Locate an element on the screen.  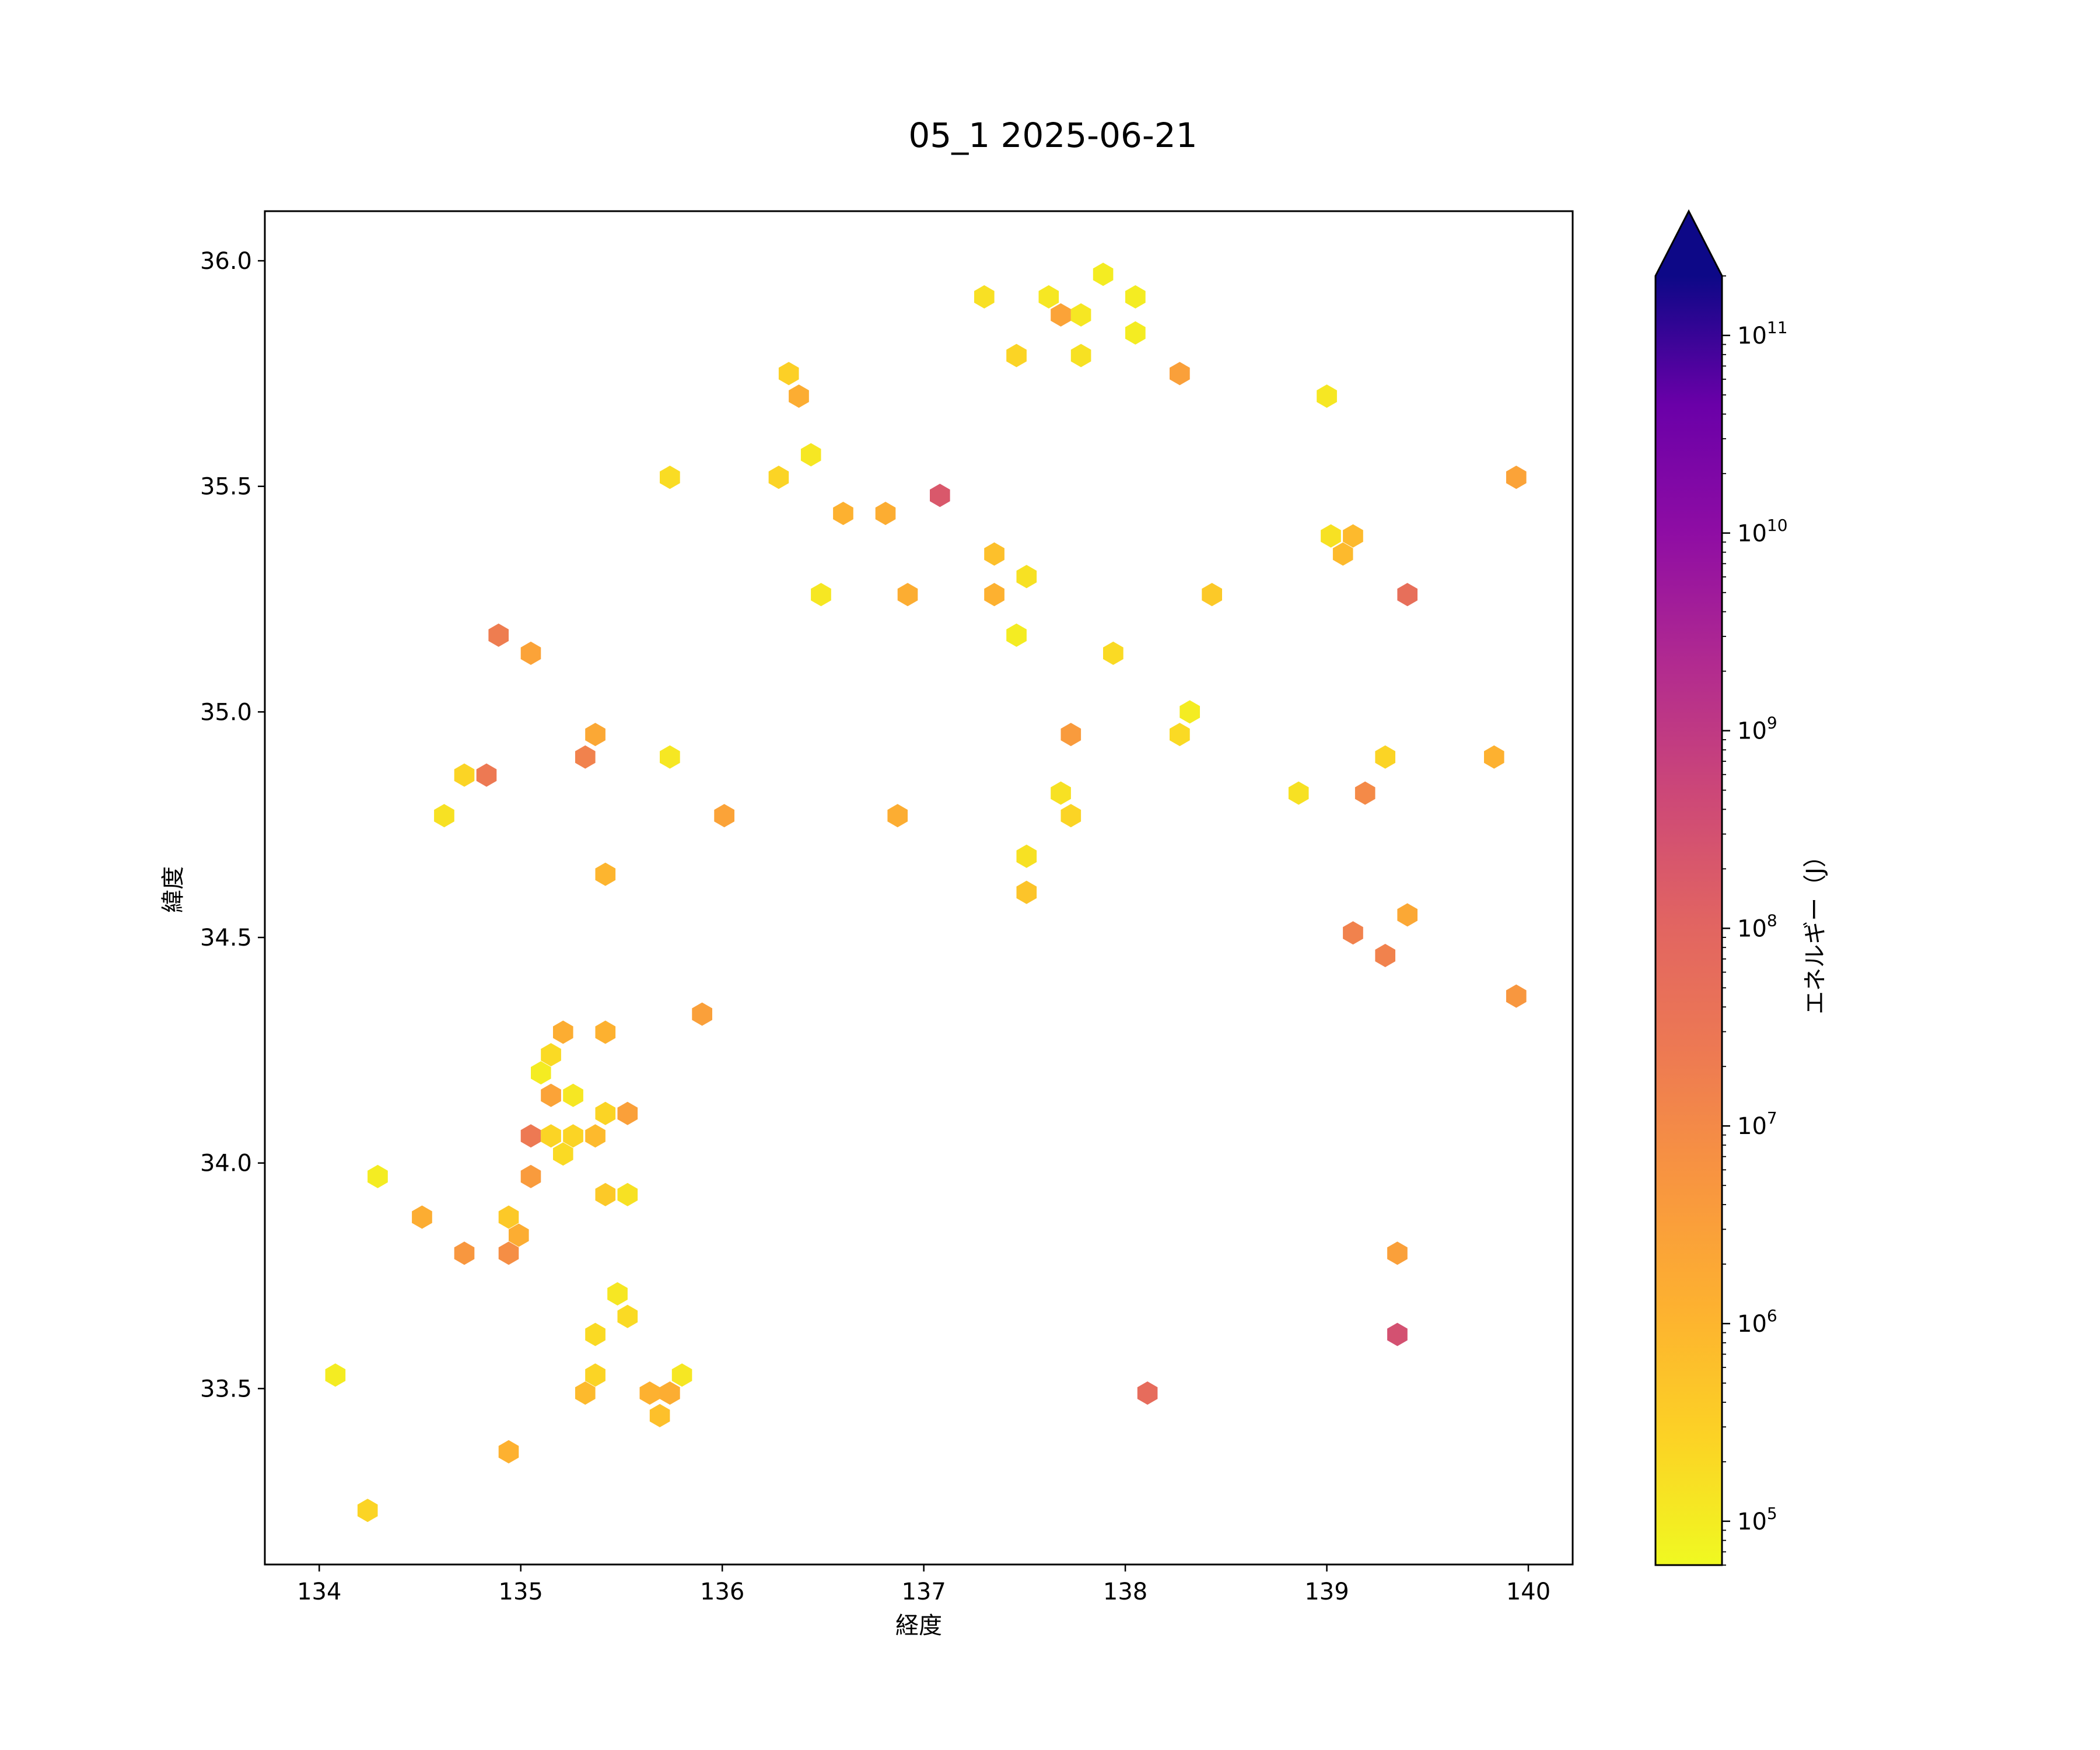
x-tick-label: 135 is located at coordinates (521, 1591).